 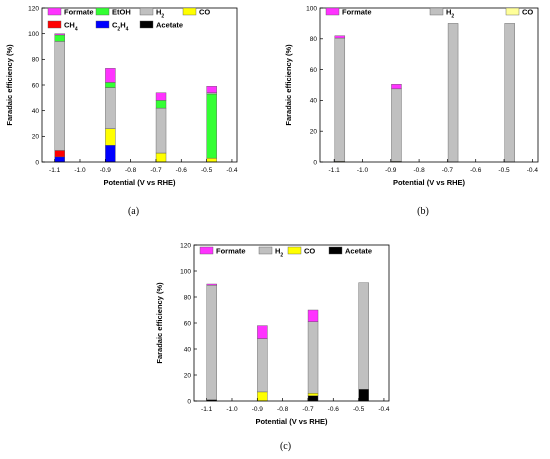 I want to click on legend-item-acetate: Acetate, so click(x=161, y=25).